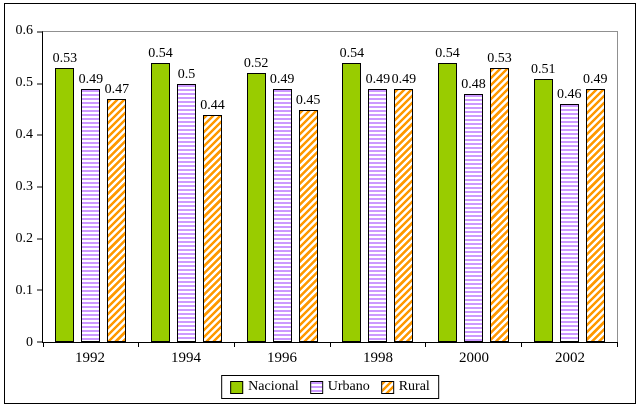 The image size is (643, 411). What do you see at coordinates (91, 215) in the screenshot?
I see `bar-urbano-1992` at bounding box center [91, 215].